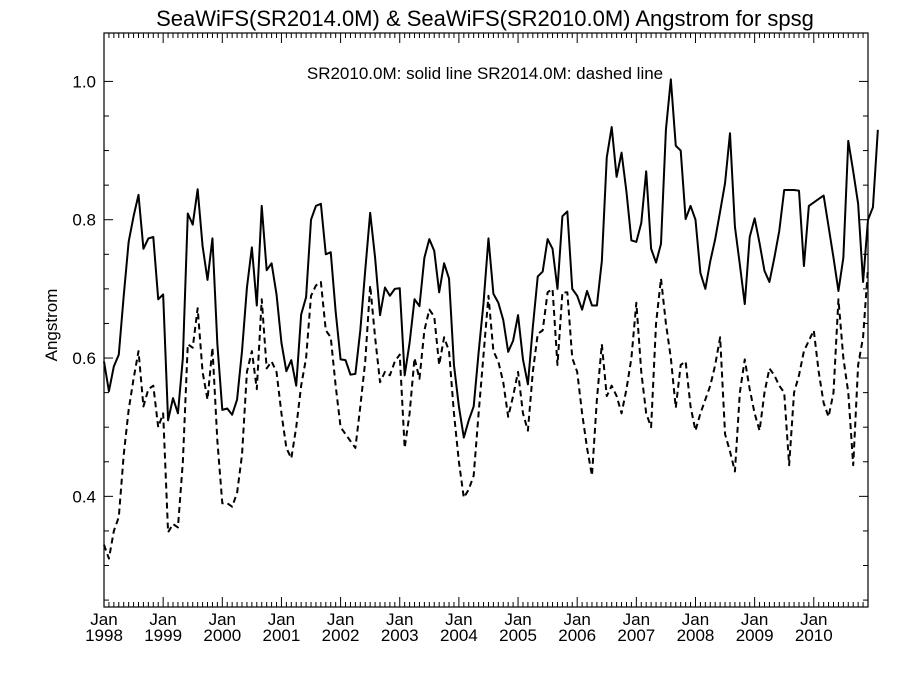 Image resolution: width=900 pixels, height=675 pixels. I want to click on x-tick-year-label: 2002, so click(341, 635).